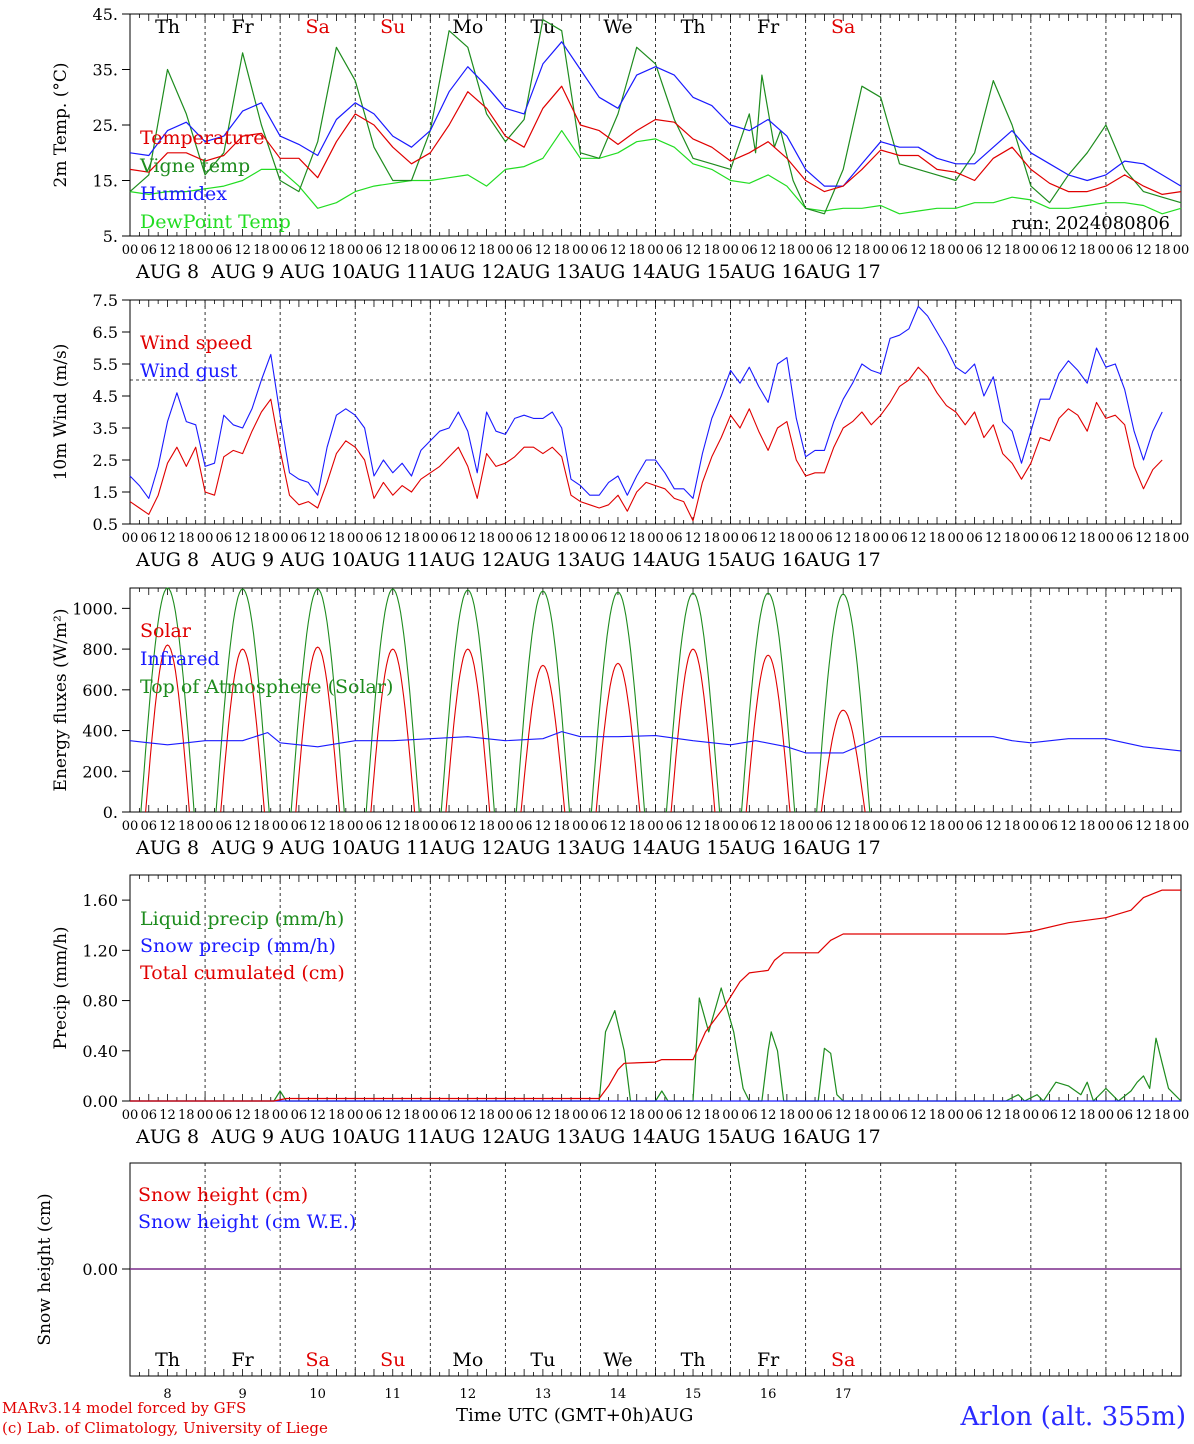 Image resolution: width=1194 pixels, height=1444 pixels. I want to click on y-tick-label: 400., so click(100, 731).